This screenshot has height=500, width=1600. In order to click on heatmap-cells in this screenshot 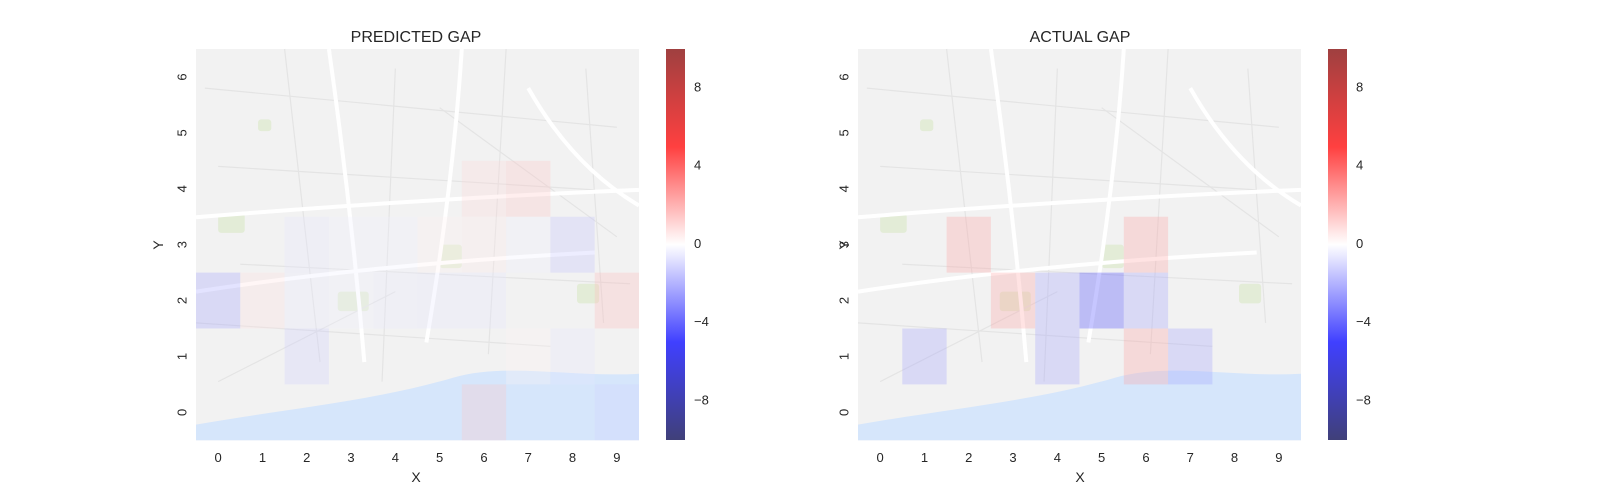, I will do `click(1057, 300)`.